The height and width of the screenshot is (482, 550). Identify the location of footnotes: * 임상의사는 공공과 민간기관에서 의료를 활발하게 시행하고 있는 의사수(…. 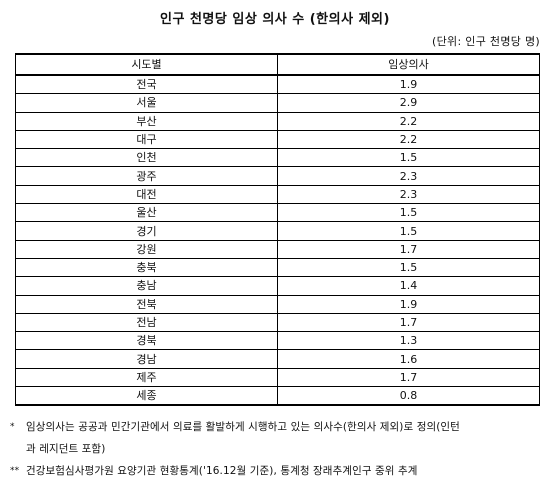
(277, 449).